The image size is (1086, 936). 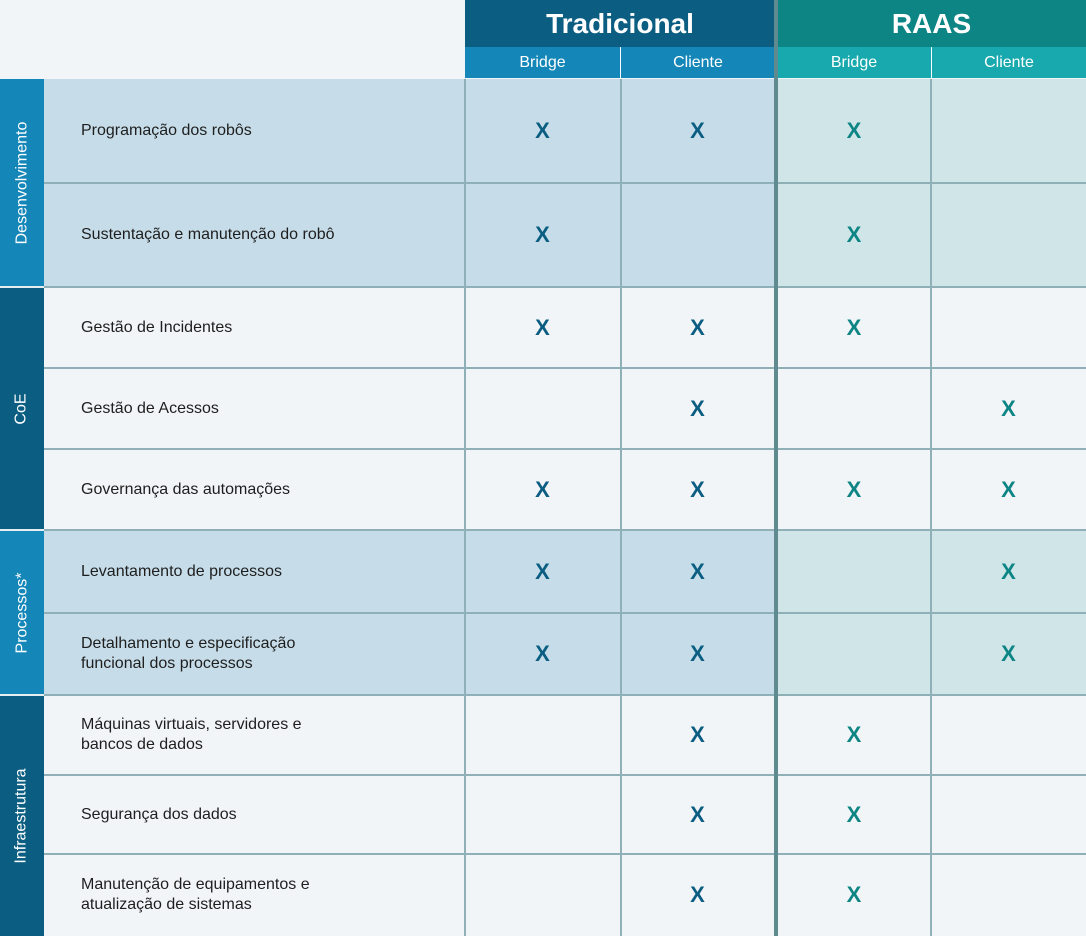 What do you see at coordinates (254, 235) in the screenshot?
I see `row-label: Sustentação e manutenção do robô` at bounding box center [254, 235].